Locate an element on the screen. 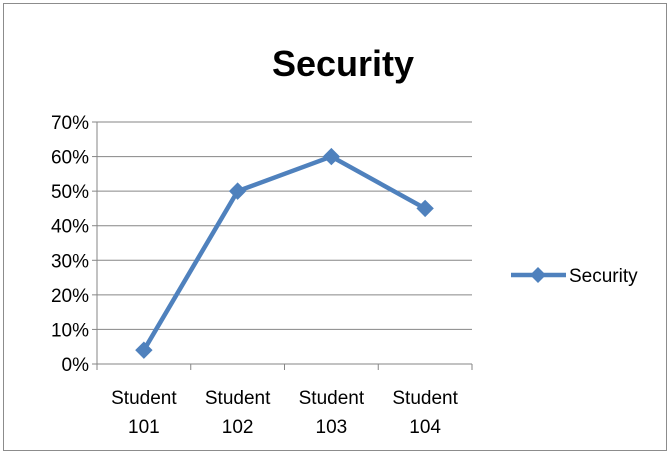  y-tick-label: 30% is located at coordinates (70, 261).